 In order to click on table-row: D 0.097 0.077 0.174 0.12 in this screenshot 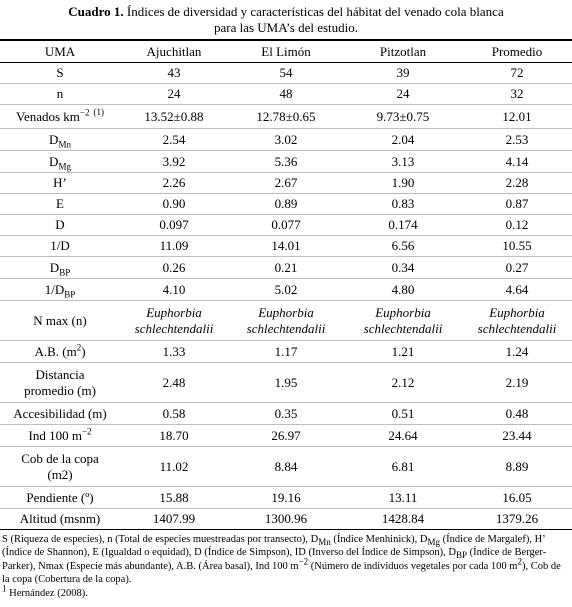, I will do `click(286, 225)`.